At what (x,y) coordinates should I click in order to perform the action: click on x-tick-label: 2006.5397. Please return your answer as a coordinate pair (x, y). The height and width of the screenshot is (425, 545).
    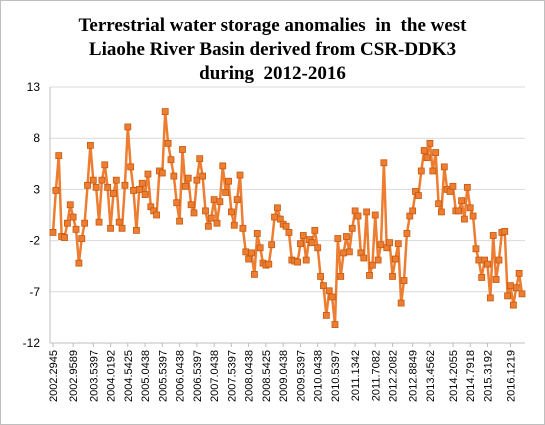
    Looking at the image, I should click on (198, 376).